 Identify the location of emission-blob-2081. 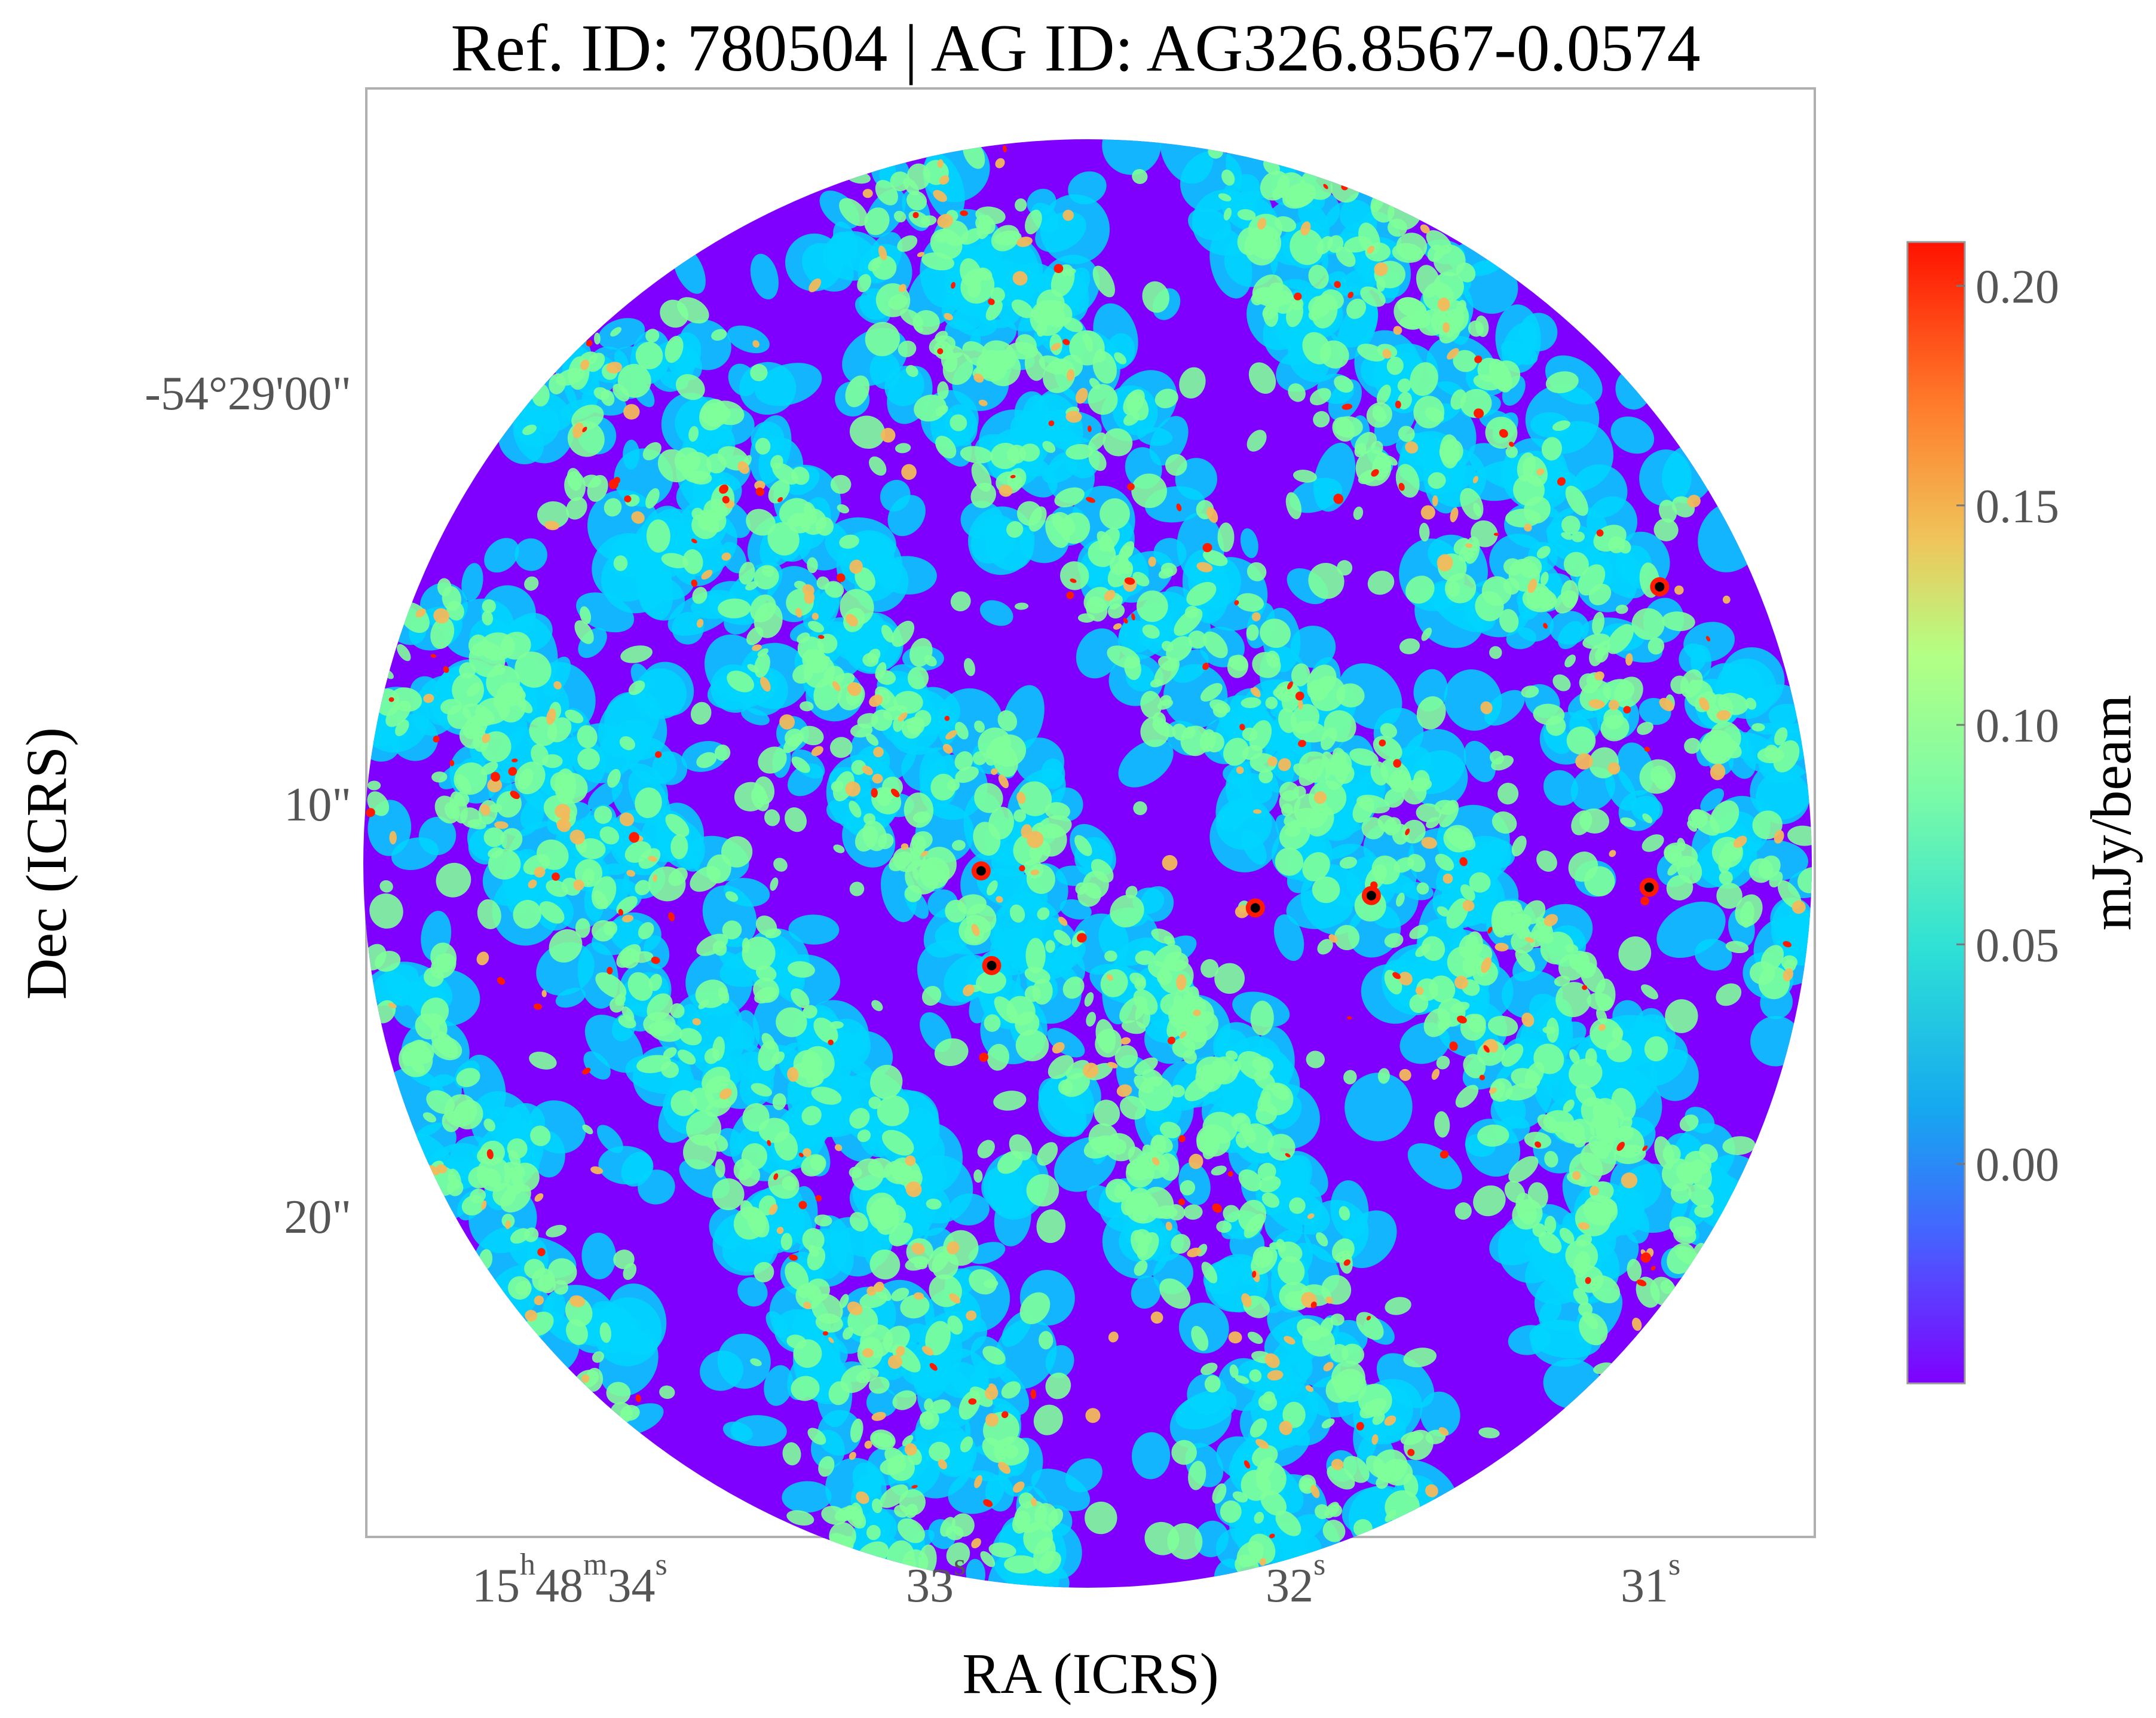
(659, 1024).